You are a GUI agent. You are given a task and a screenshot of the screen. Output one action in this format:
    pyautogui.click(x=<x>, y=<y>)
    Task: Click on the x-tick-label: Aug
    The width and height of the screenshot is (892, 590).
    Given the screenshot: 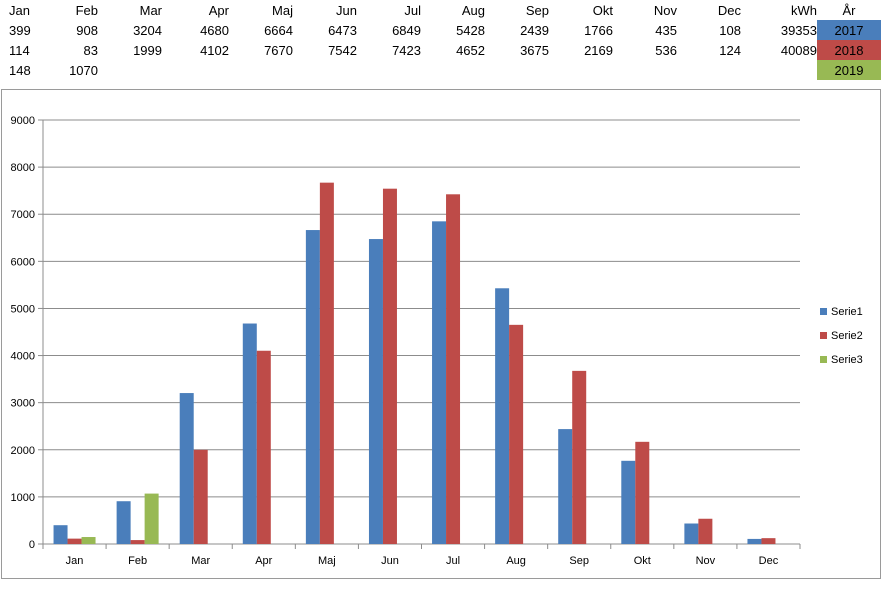 What is the action you would take?
    pyautogui.click(x=516, y=561)
    